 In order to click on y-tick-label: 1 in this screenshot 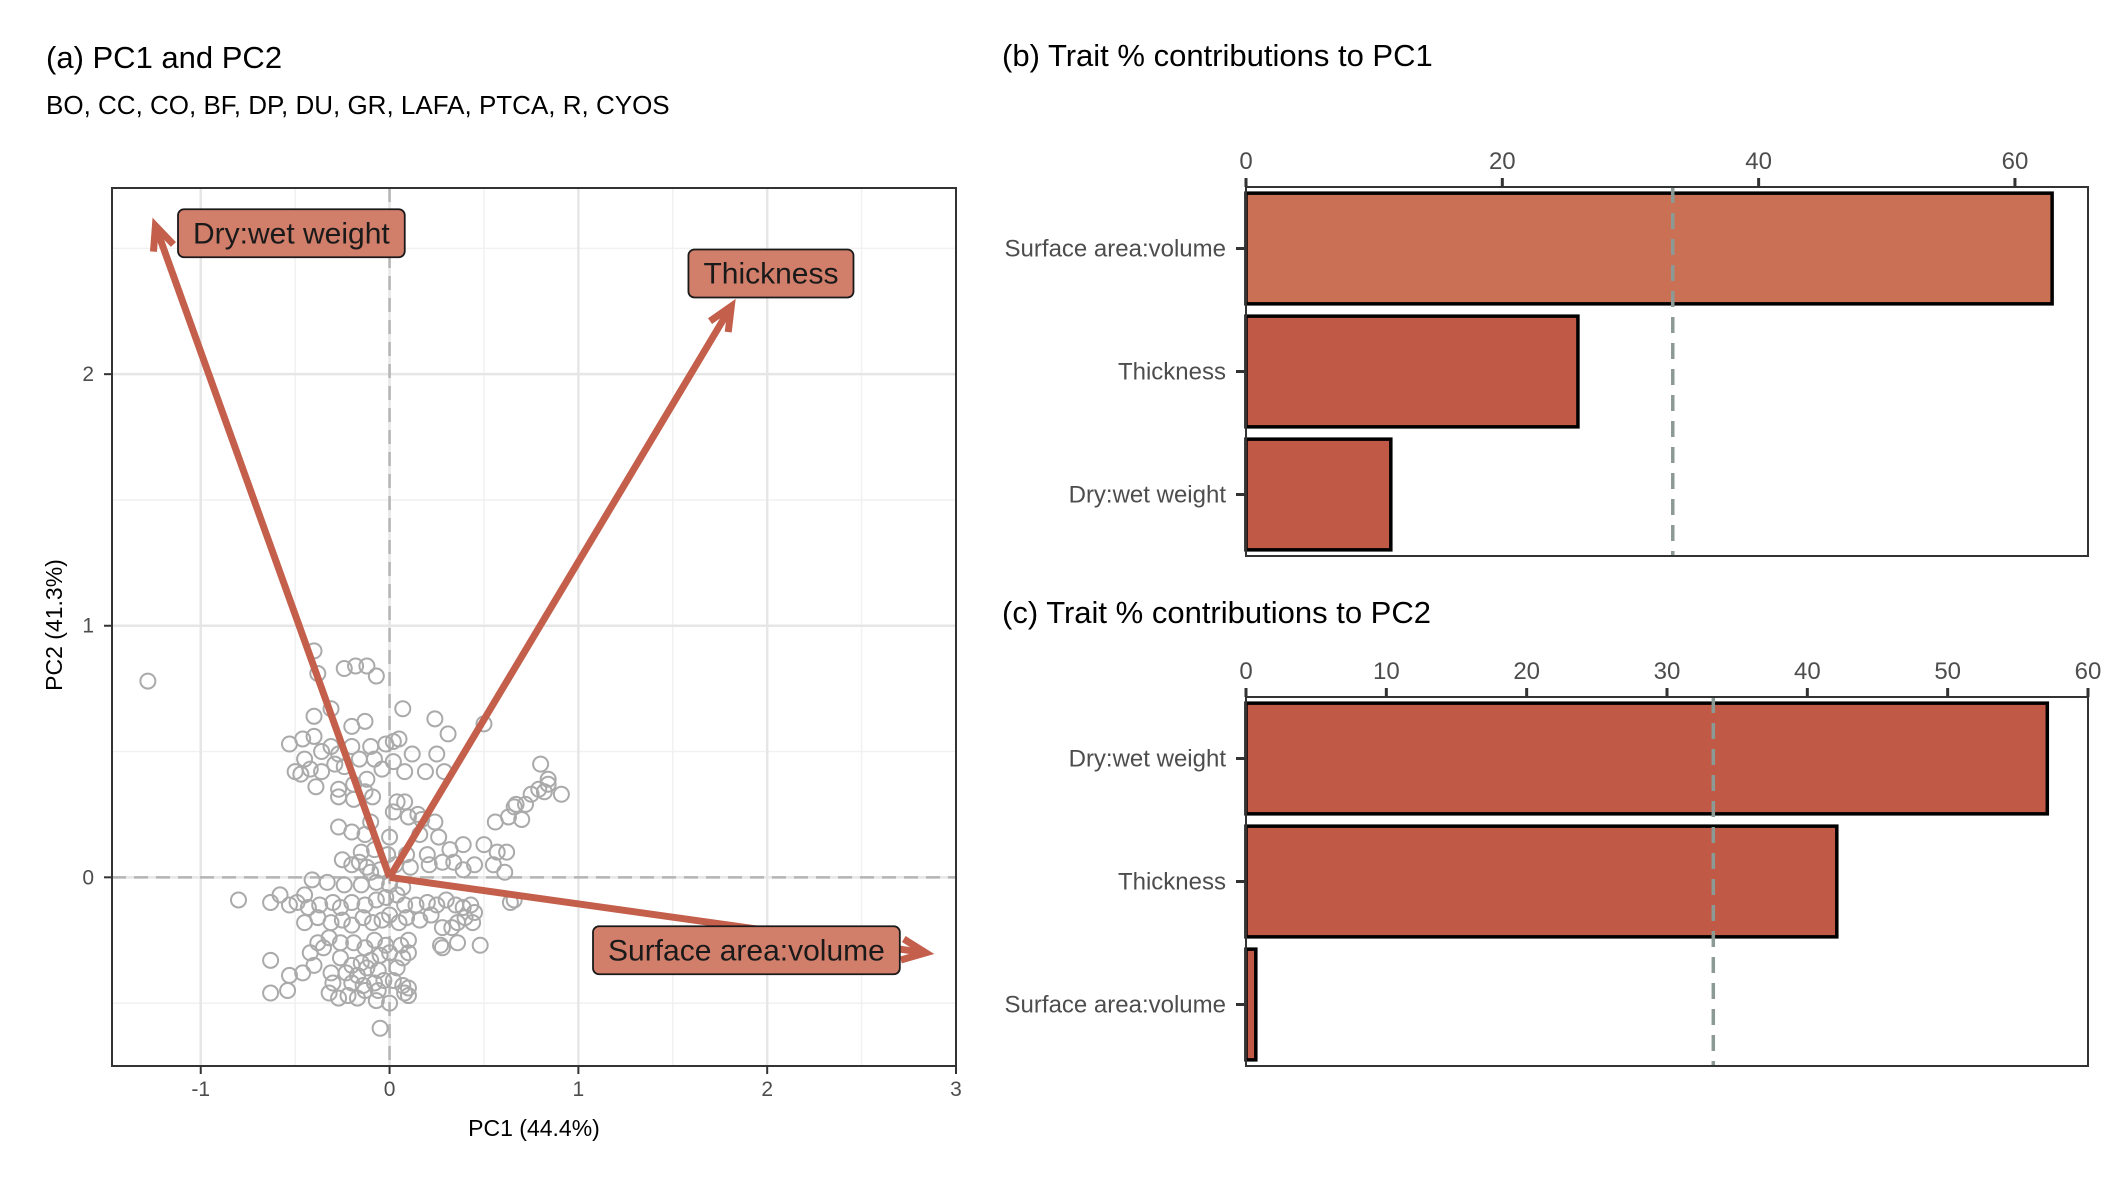, I will do `click(88, 626)`.